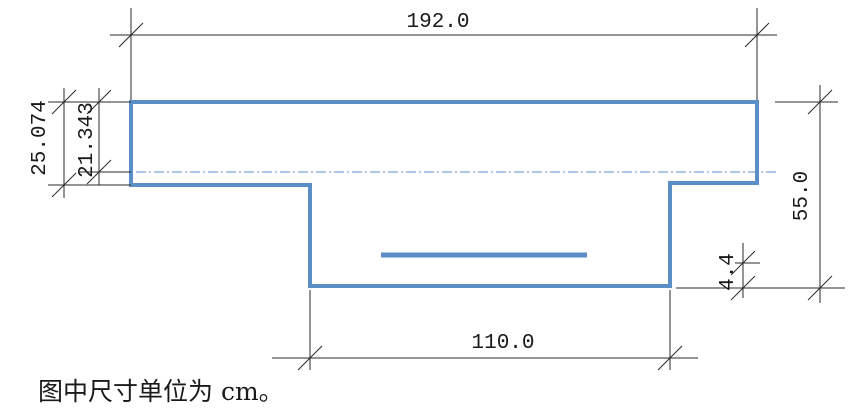 The height and width of the screenshot is (412, 861). I want to click on dim-bottom-width-label: 110.0, so click(502, 343).